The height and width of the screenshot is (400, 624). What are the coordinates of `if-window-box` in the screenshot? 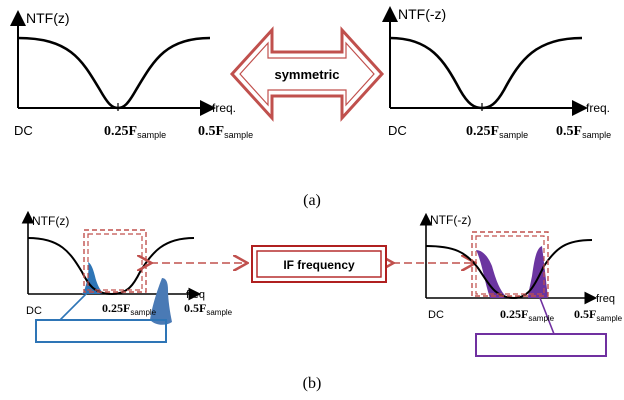 It's located at (510, 264).